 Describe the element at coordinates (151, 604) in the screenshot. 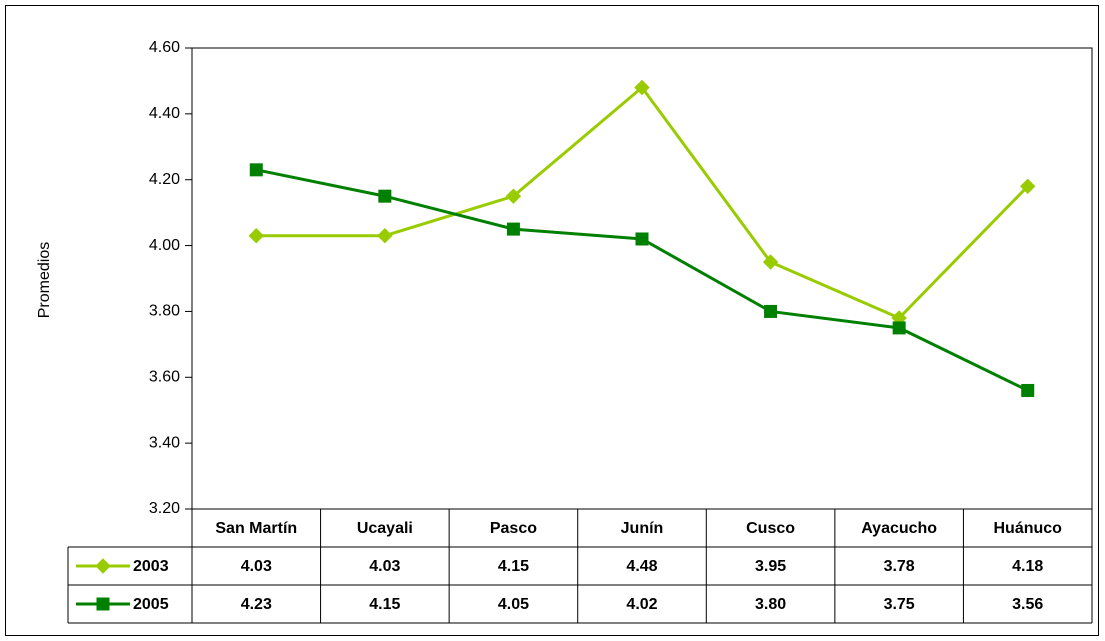

I see `legend-label: 2005` at that location.